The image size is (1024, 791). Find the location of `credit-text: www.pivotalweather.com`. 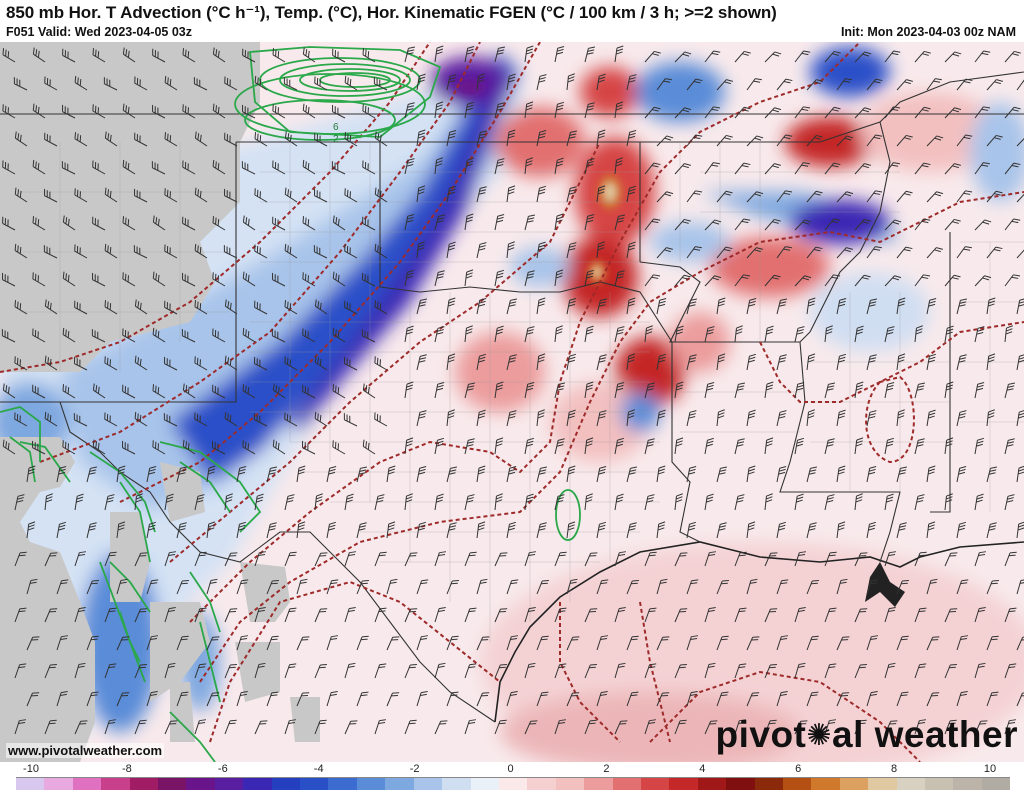

credit-text: www.pivotalweather.com is located at coordinates (85, 750).